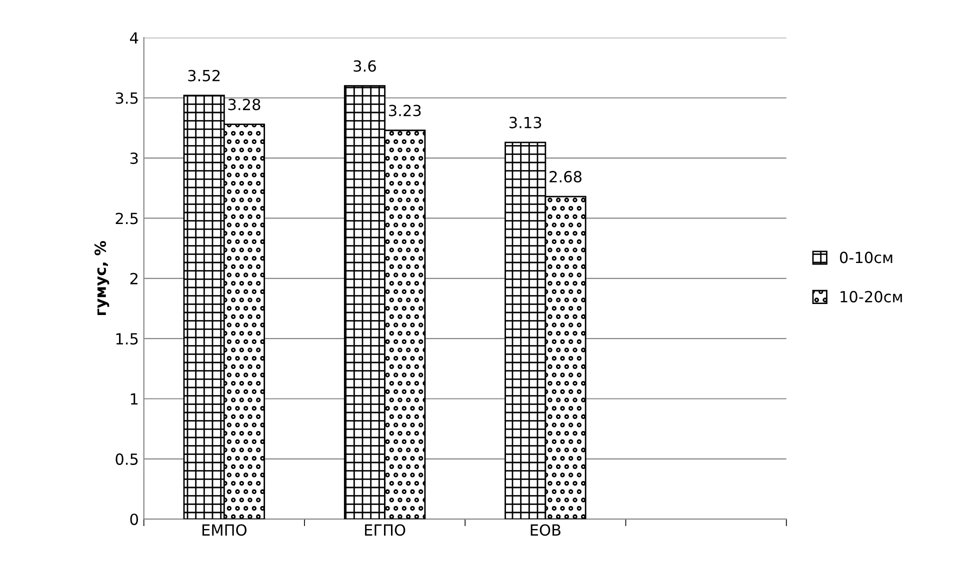 This screenshot has width=959, height=580. Describe the element at coordinates (871, 296) in the screenshot. I see `legend-label: 10-20см` at that location.